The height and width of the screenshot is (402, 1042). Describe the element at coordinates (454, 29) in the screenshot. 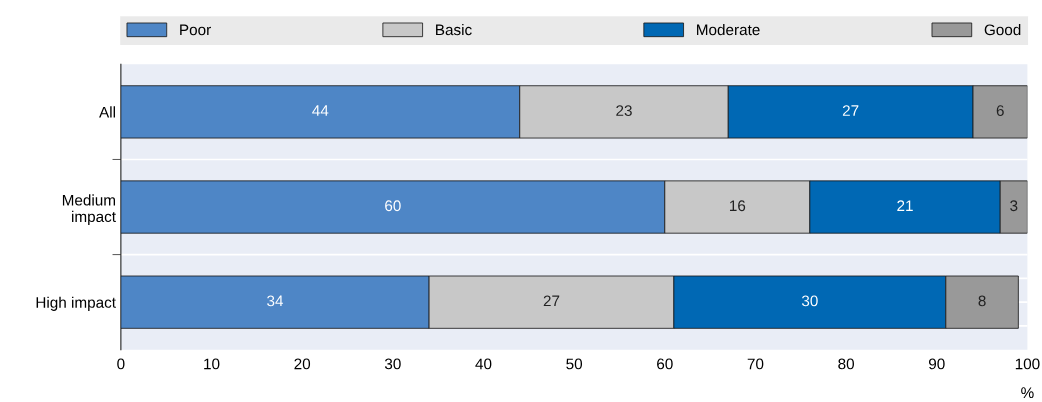

I see `legend-label: Basic` at that location.